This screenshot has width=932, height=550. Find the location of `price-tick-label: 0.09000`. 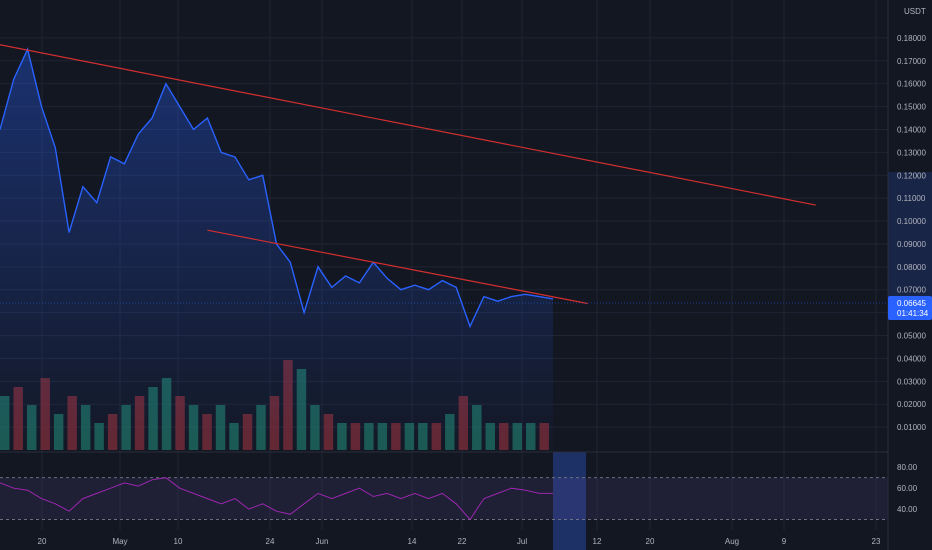

price-tick-label: 0.09000 is located at coordinates (911, 244).